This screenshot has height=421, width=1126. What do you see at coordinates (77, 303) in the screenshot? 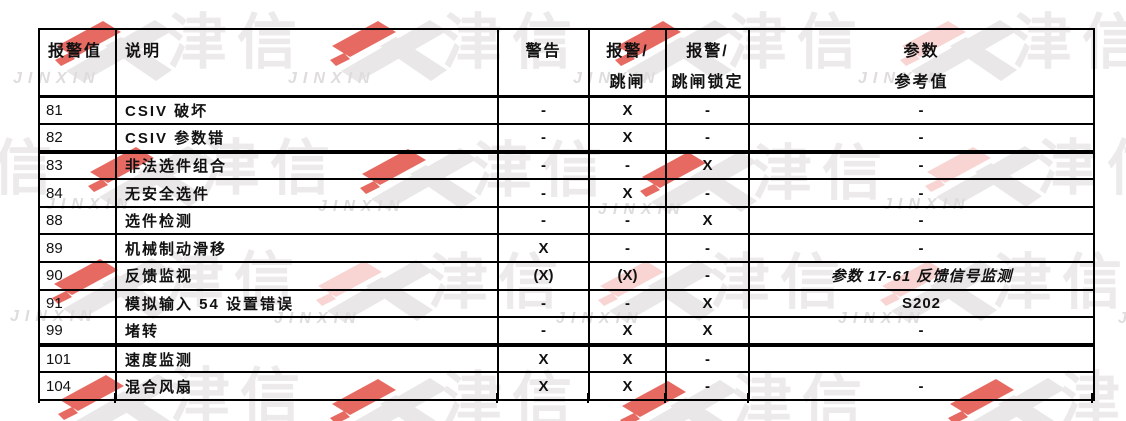
I see `cell-alarm-code: 91` at bounding box center [77, 303].